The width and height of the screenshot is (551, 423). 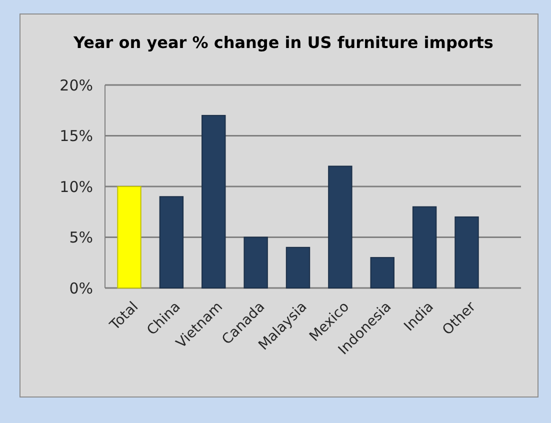 What do you see at coordinates (283, 42) in the screenshot?
I see `chart-title: Year on year % change in US furniture imports` at bounding box center [283, 42].